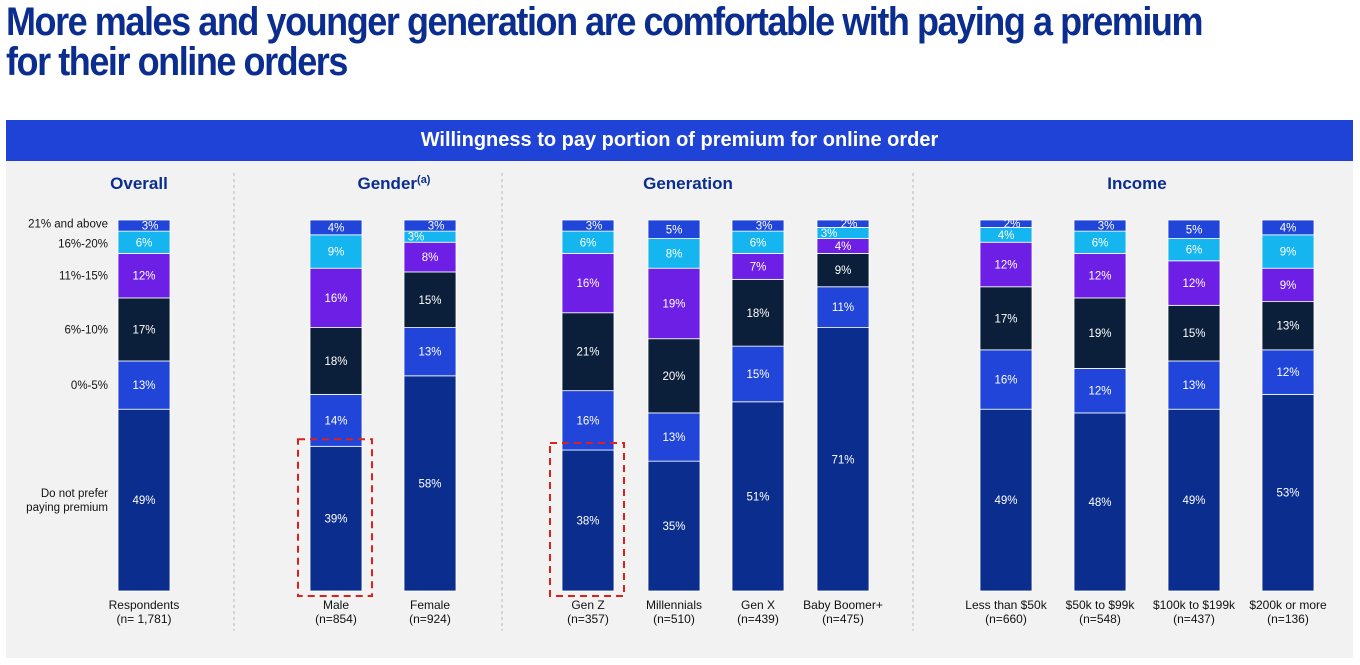 This screenshot has height=665, width=1360. I want to click on highlight-box, so click(335, 517).